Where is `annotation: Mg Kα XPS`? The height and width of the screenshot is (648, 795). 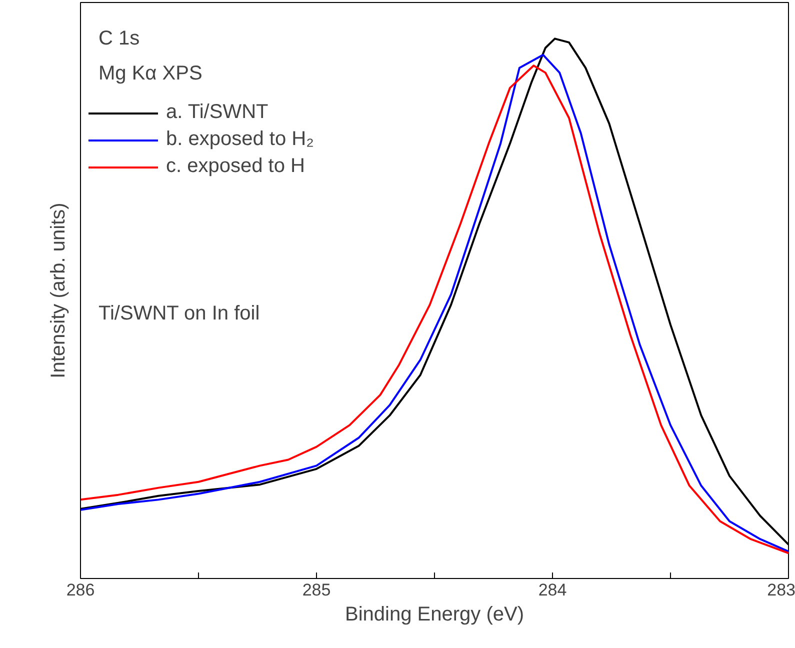 annotation: Mg Kα XPS is located at coordinates (150, 73).